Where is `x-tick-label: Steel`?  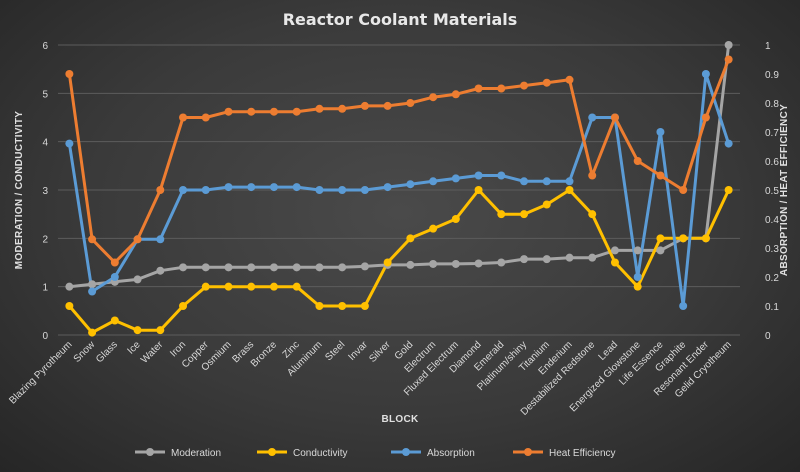 x-tick-label: Steel is located at coordinates (335, 351).